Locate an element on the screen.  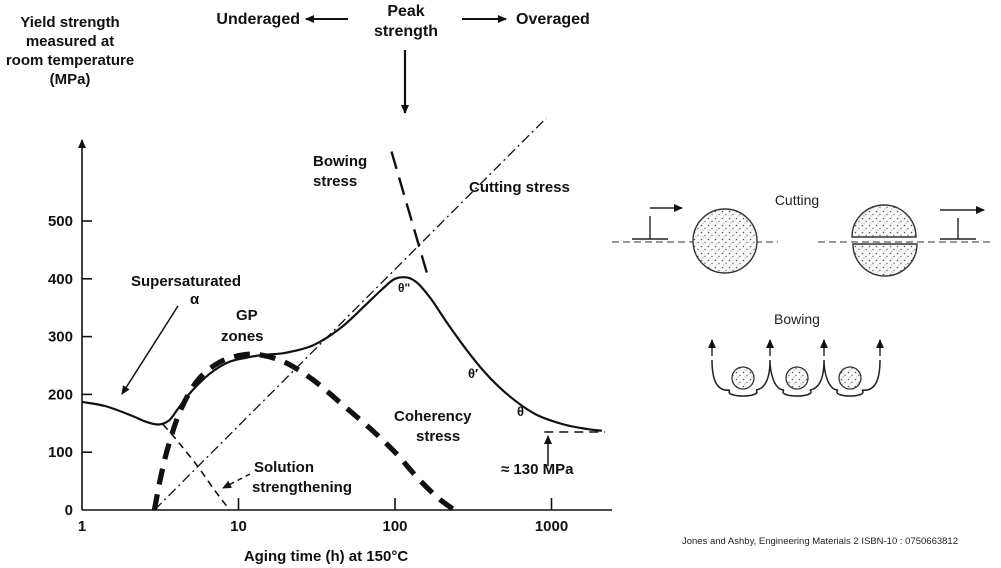
y-tick-label: 200 is located at coordinates (60, 394).